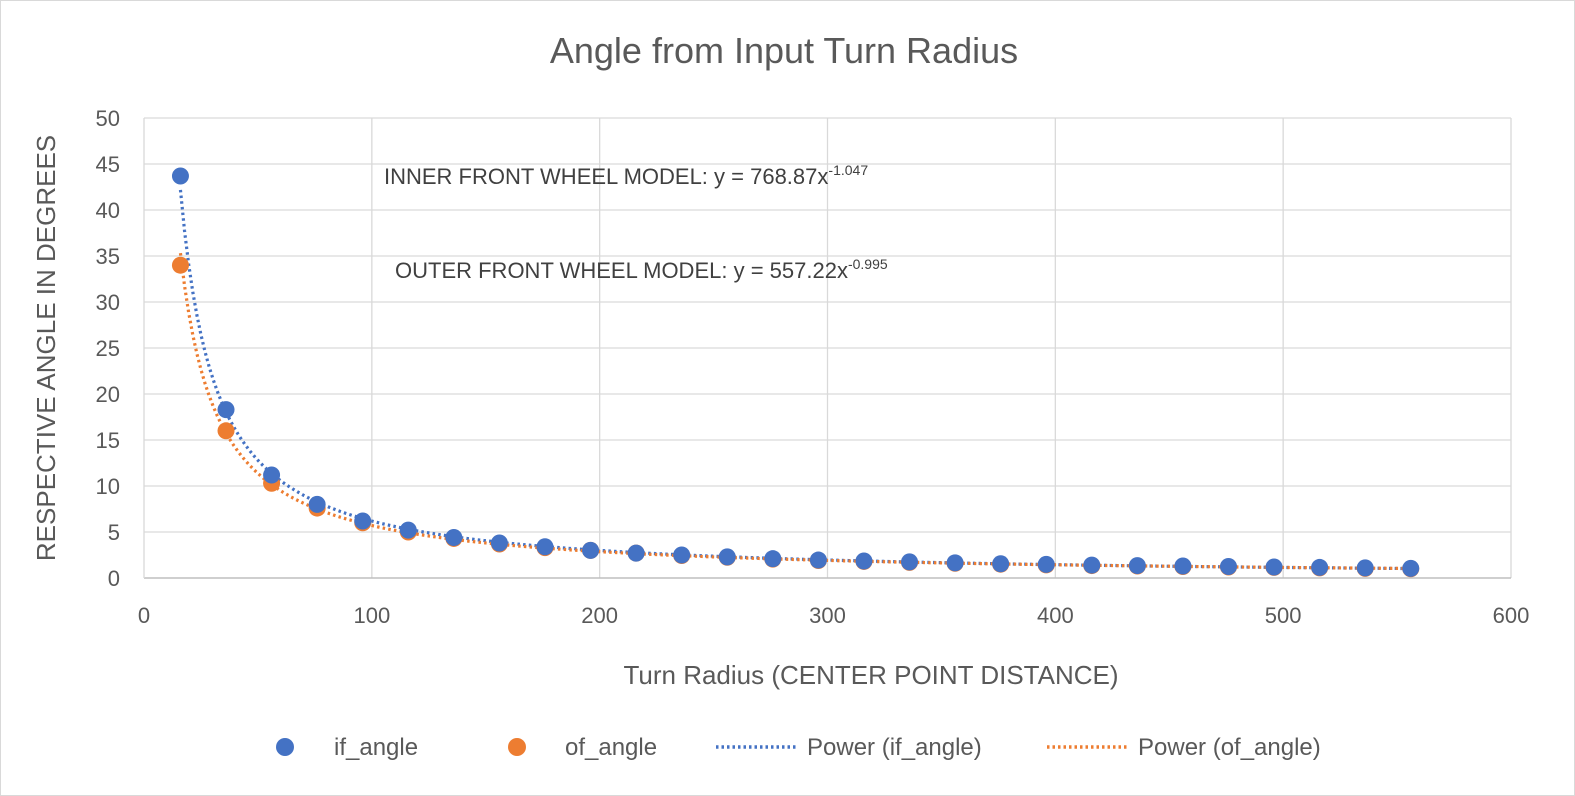  Describe the element at coordinates (517, 747) in the screenshot. I see `legend-marker-of-angle` at that location.